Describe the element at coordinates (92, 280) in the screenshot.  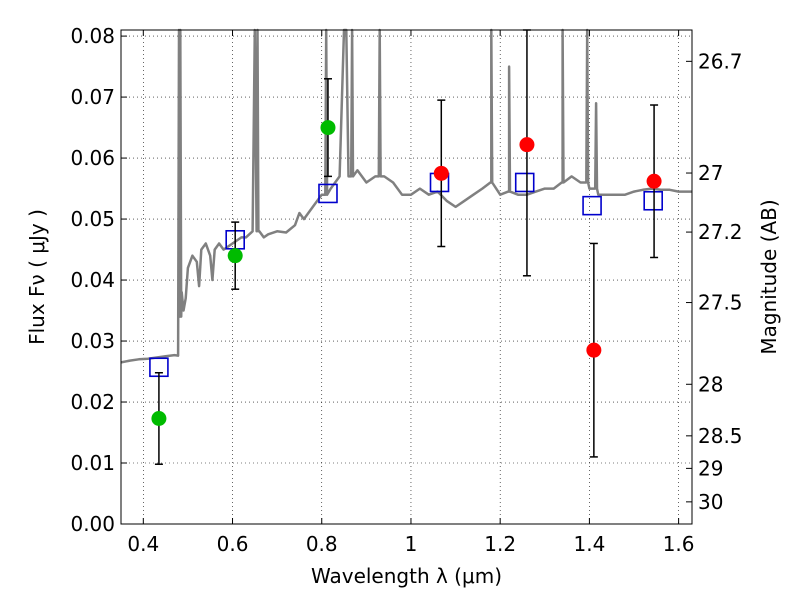
I see `y-tick-label: 0.04` at that location.